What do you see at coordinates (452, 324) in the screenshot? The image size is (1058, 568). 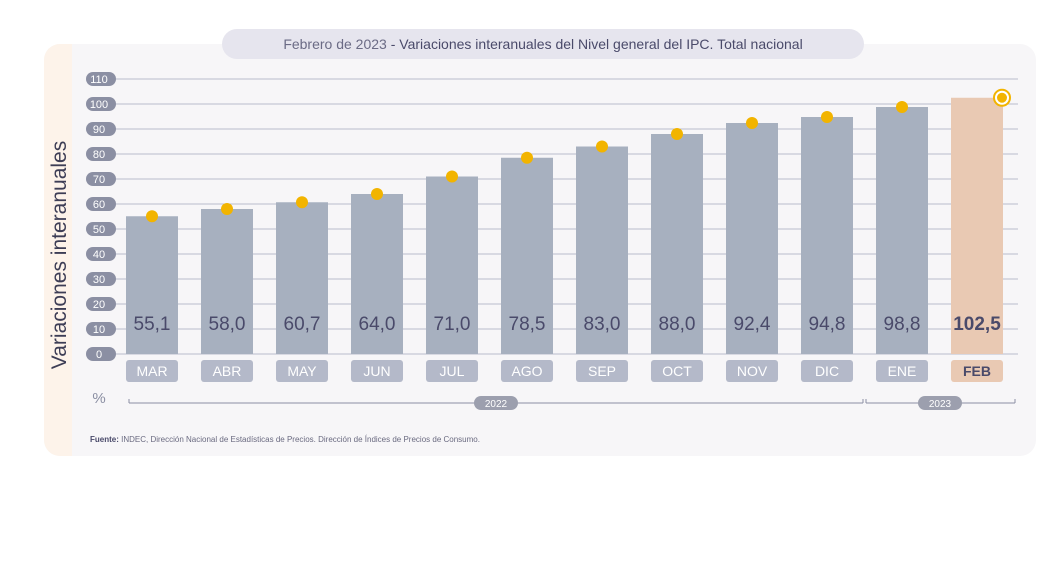 I see `value-label: 71,0` at bounding box center [452, 324].